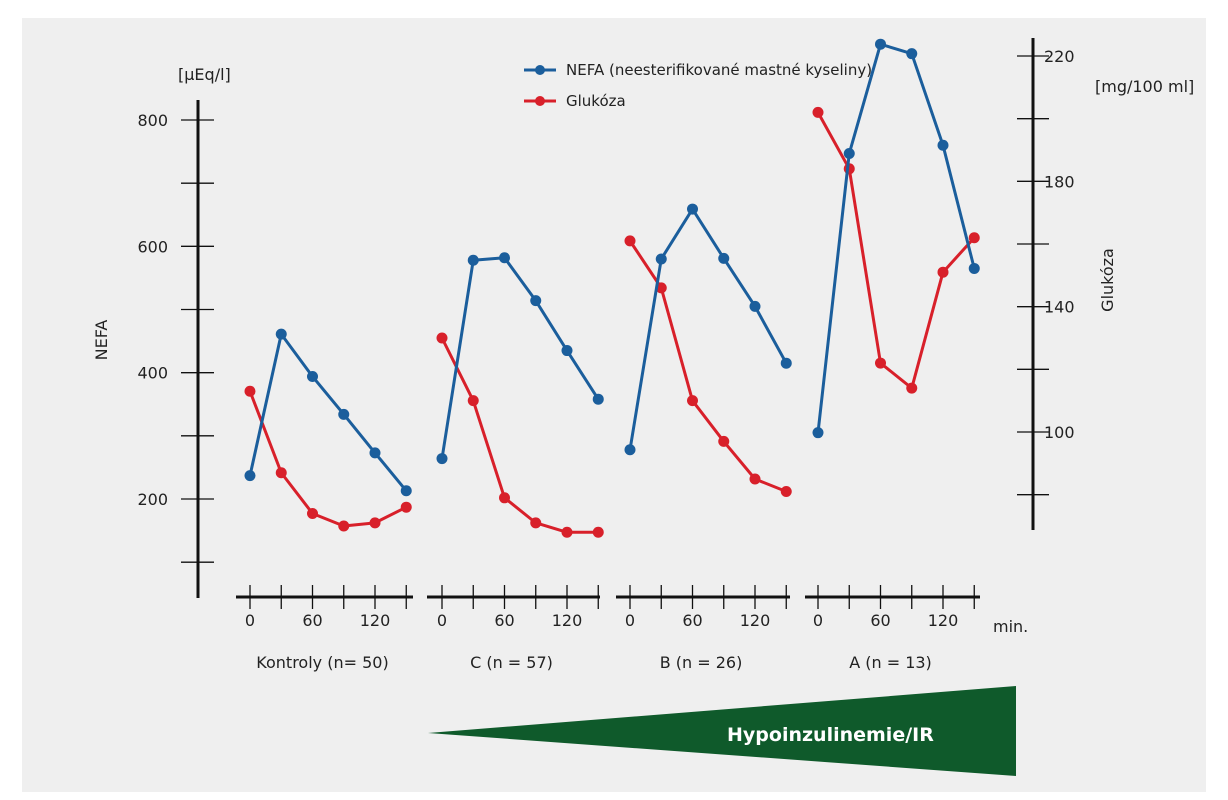 Image resolution: width=1228 pixels, height=800 pixels. I want to click on right-y-unit: [mg/100 ml], so click(1144, 86).